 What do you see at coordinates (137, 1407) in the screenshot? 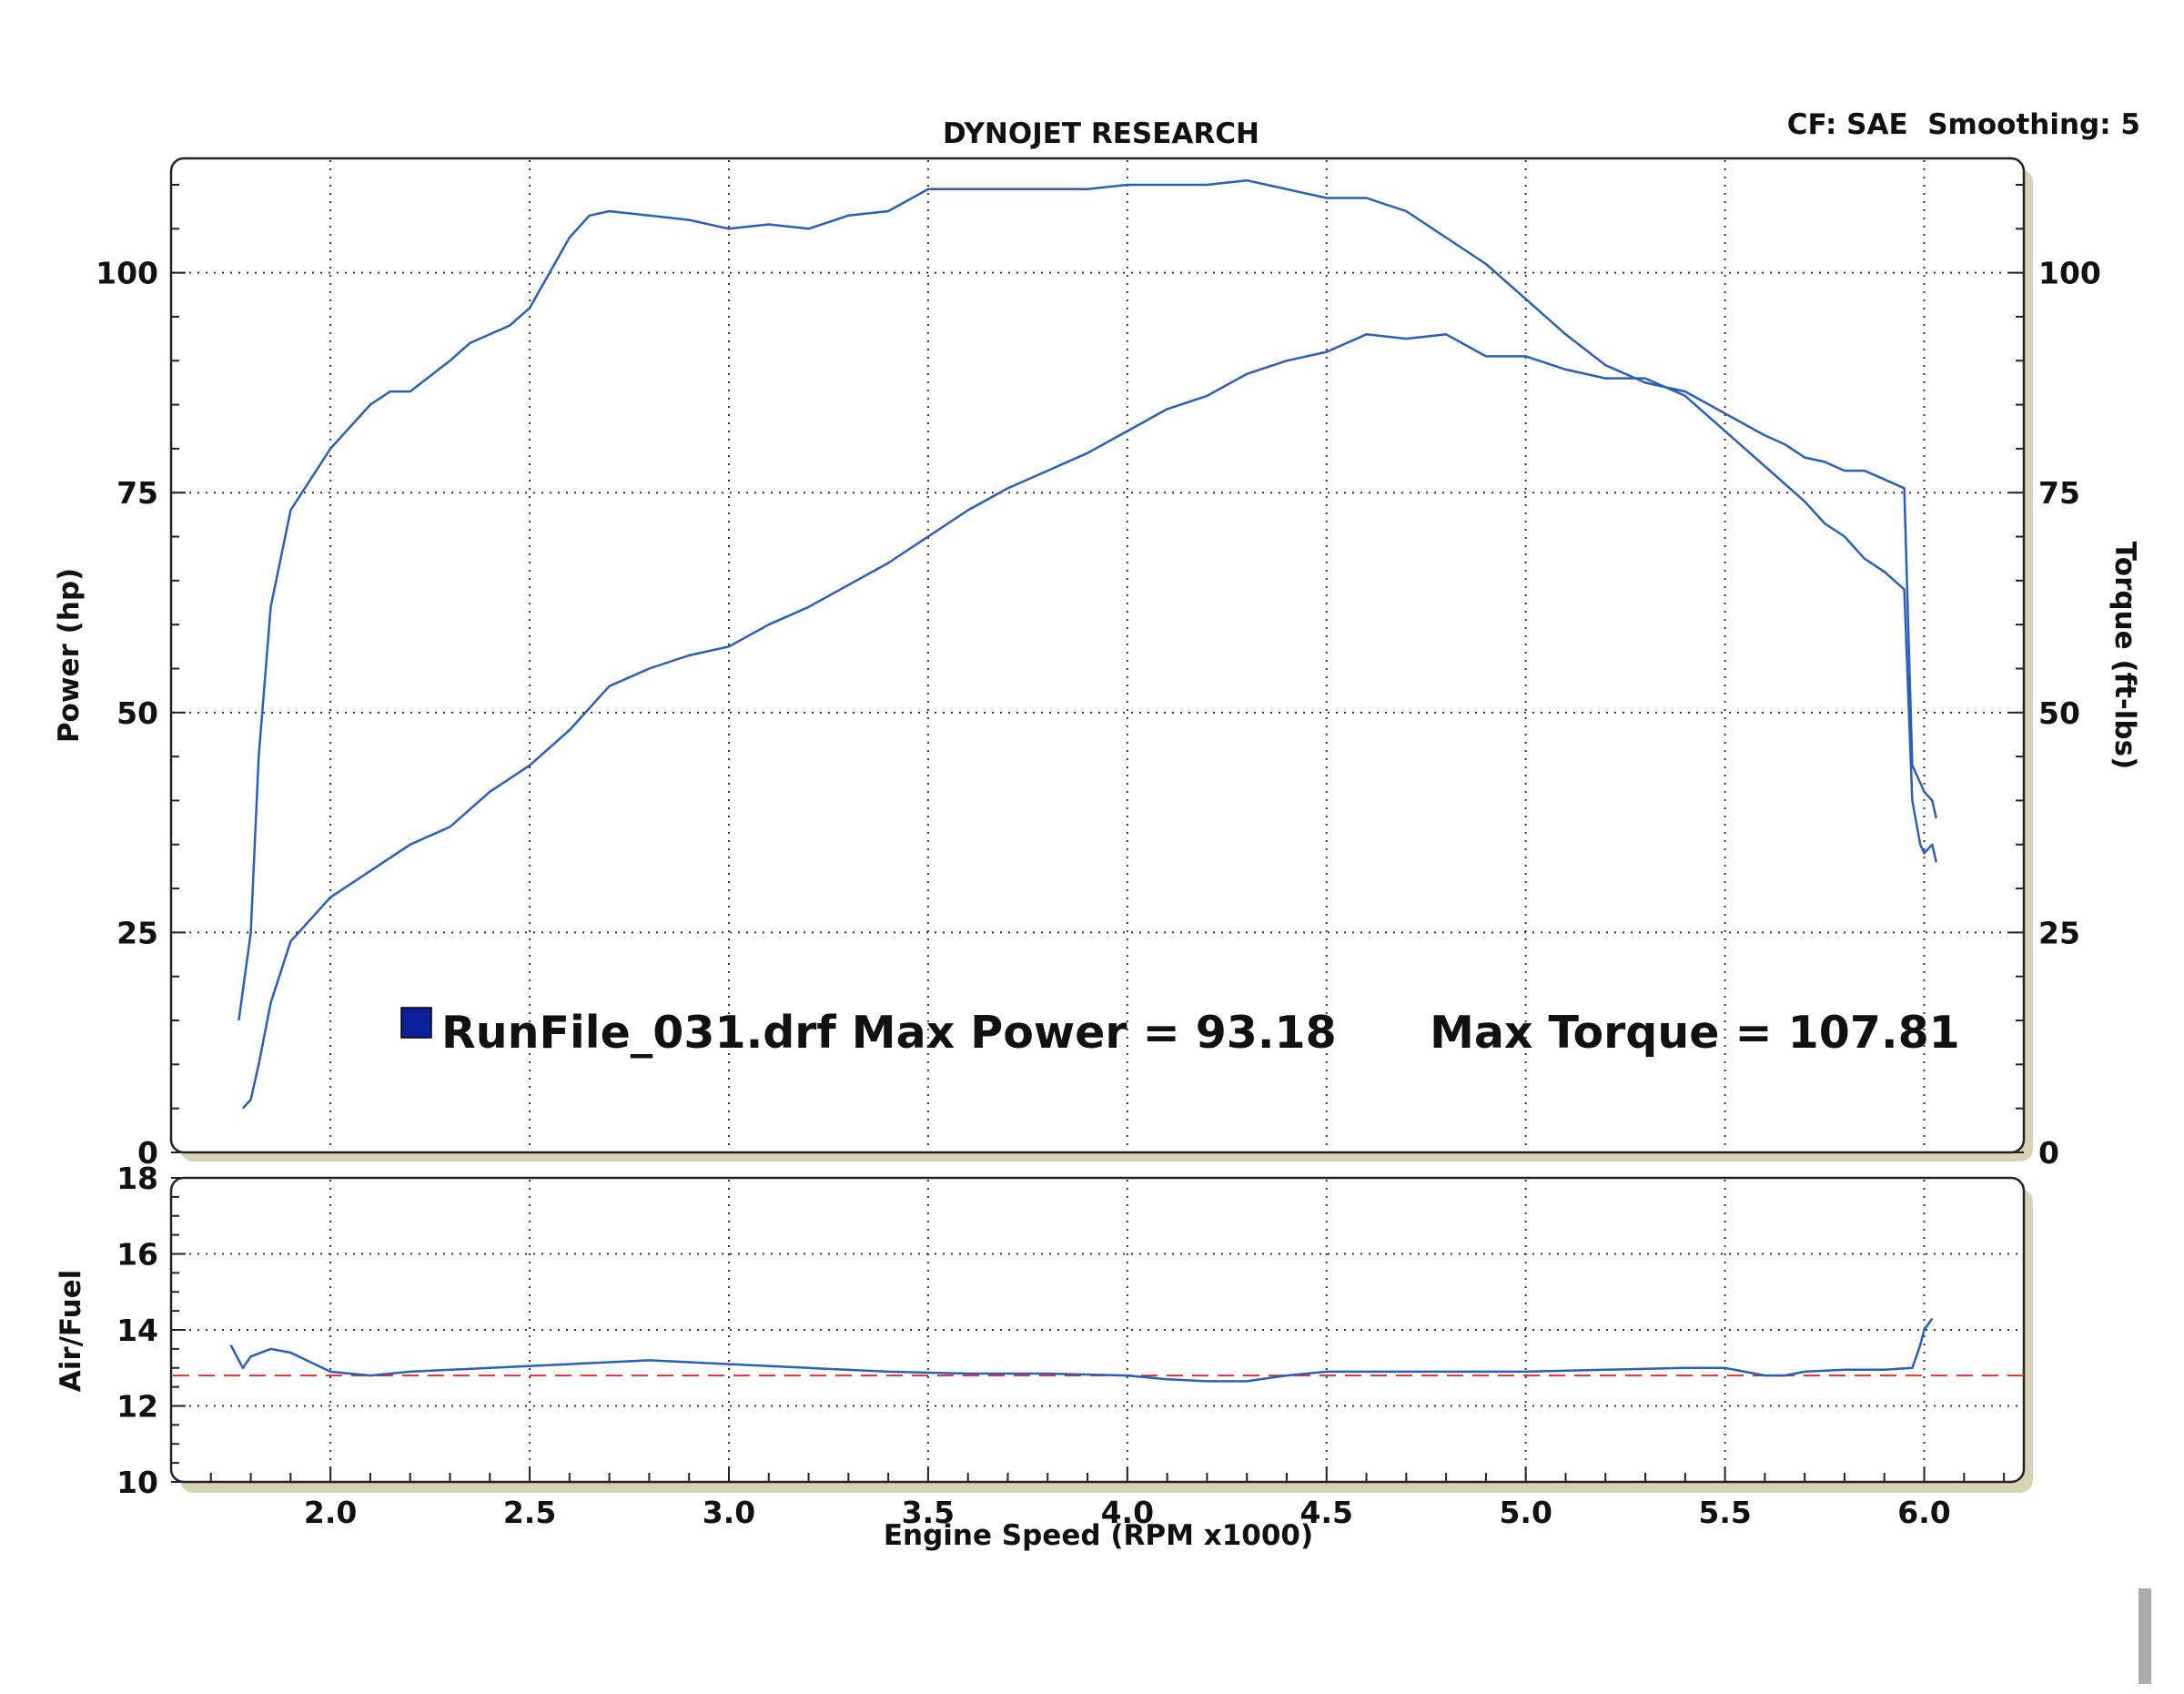
I see `air-fuel-tick-label: 12` at bounding box center [137, 1407].